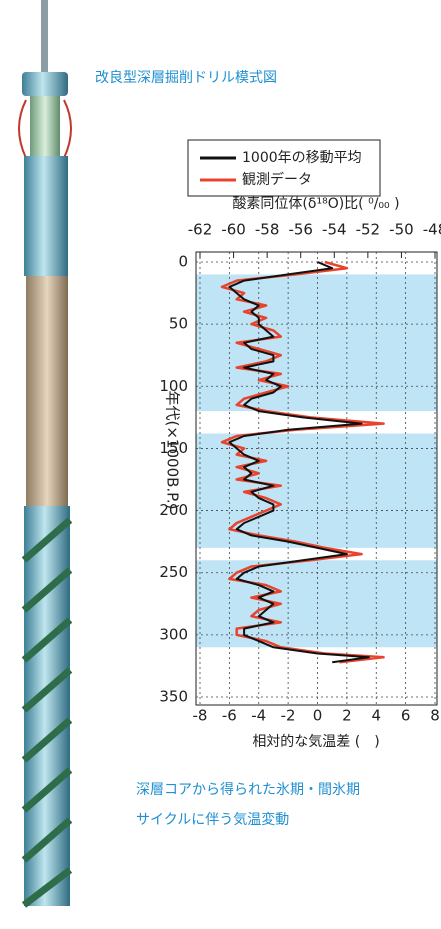 Image resolution: width=441 pixels, height=929 pixels. I want to click on x2-tick-label: -62, so click(200, 230).